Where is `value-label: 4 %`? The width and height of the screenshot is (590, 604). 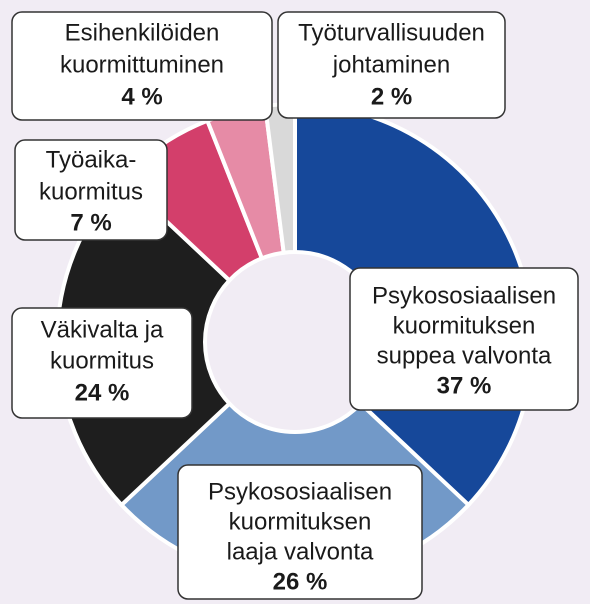 value-label: 4 % is located at coordinates (141, 96).